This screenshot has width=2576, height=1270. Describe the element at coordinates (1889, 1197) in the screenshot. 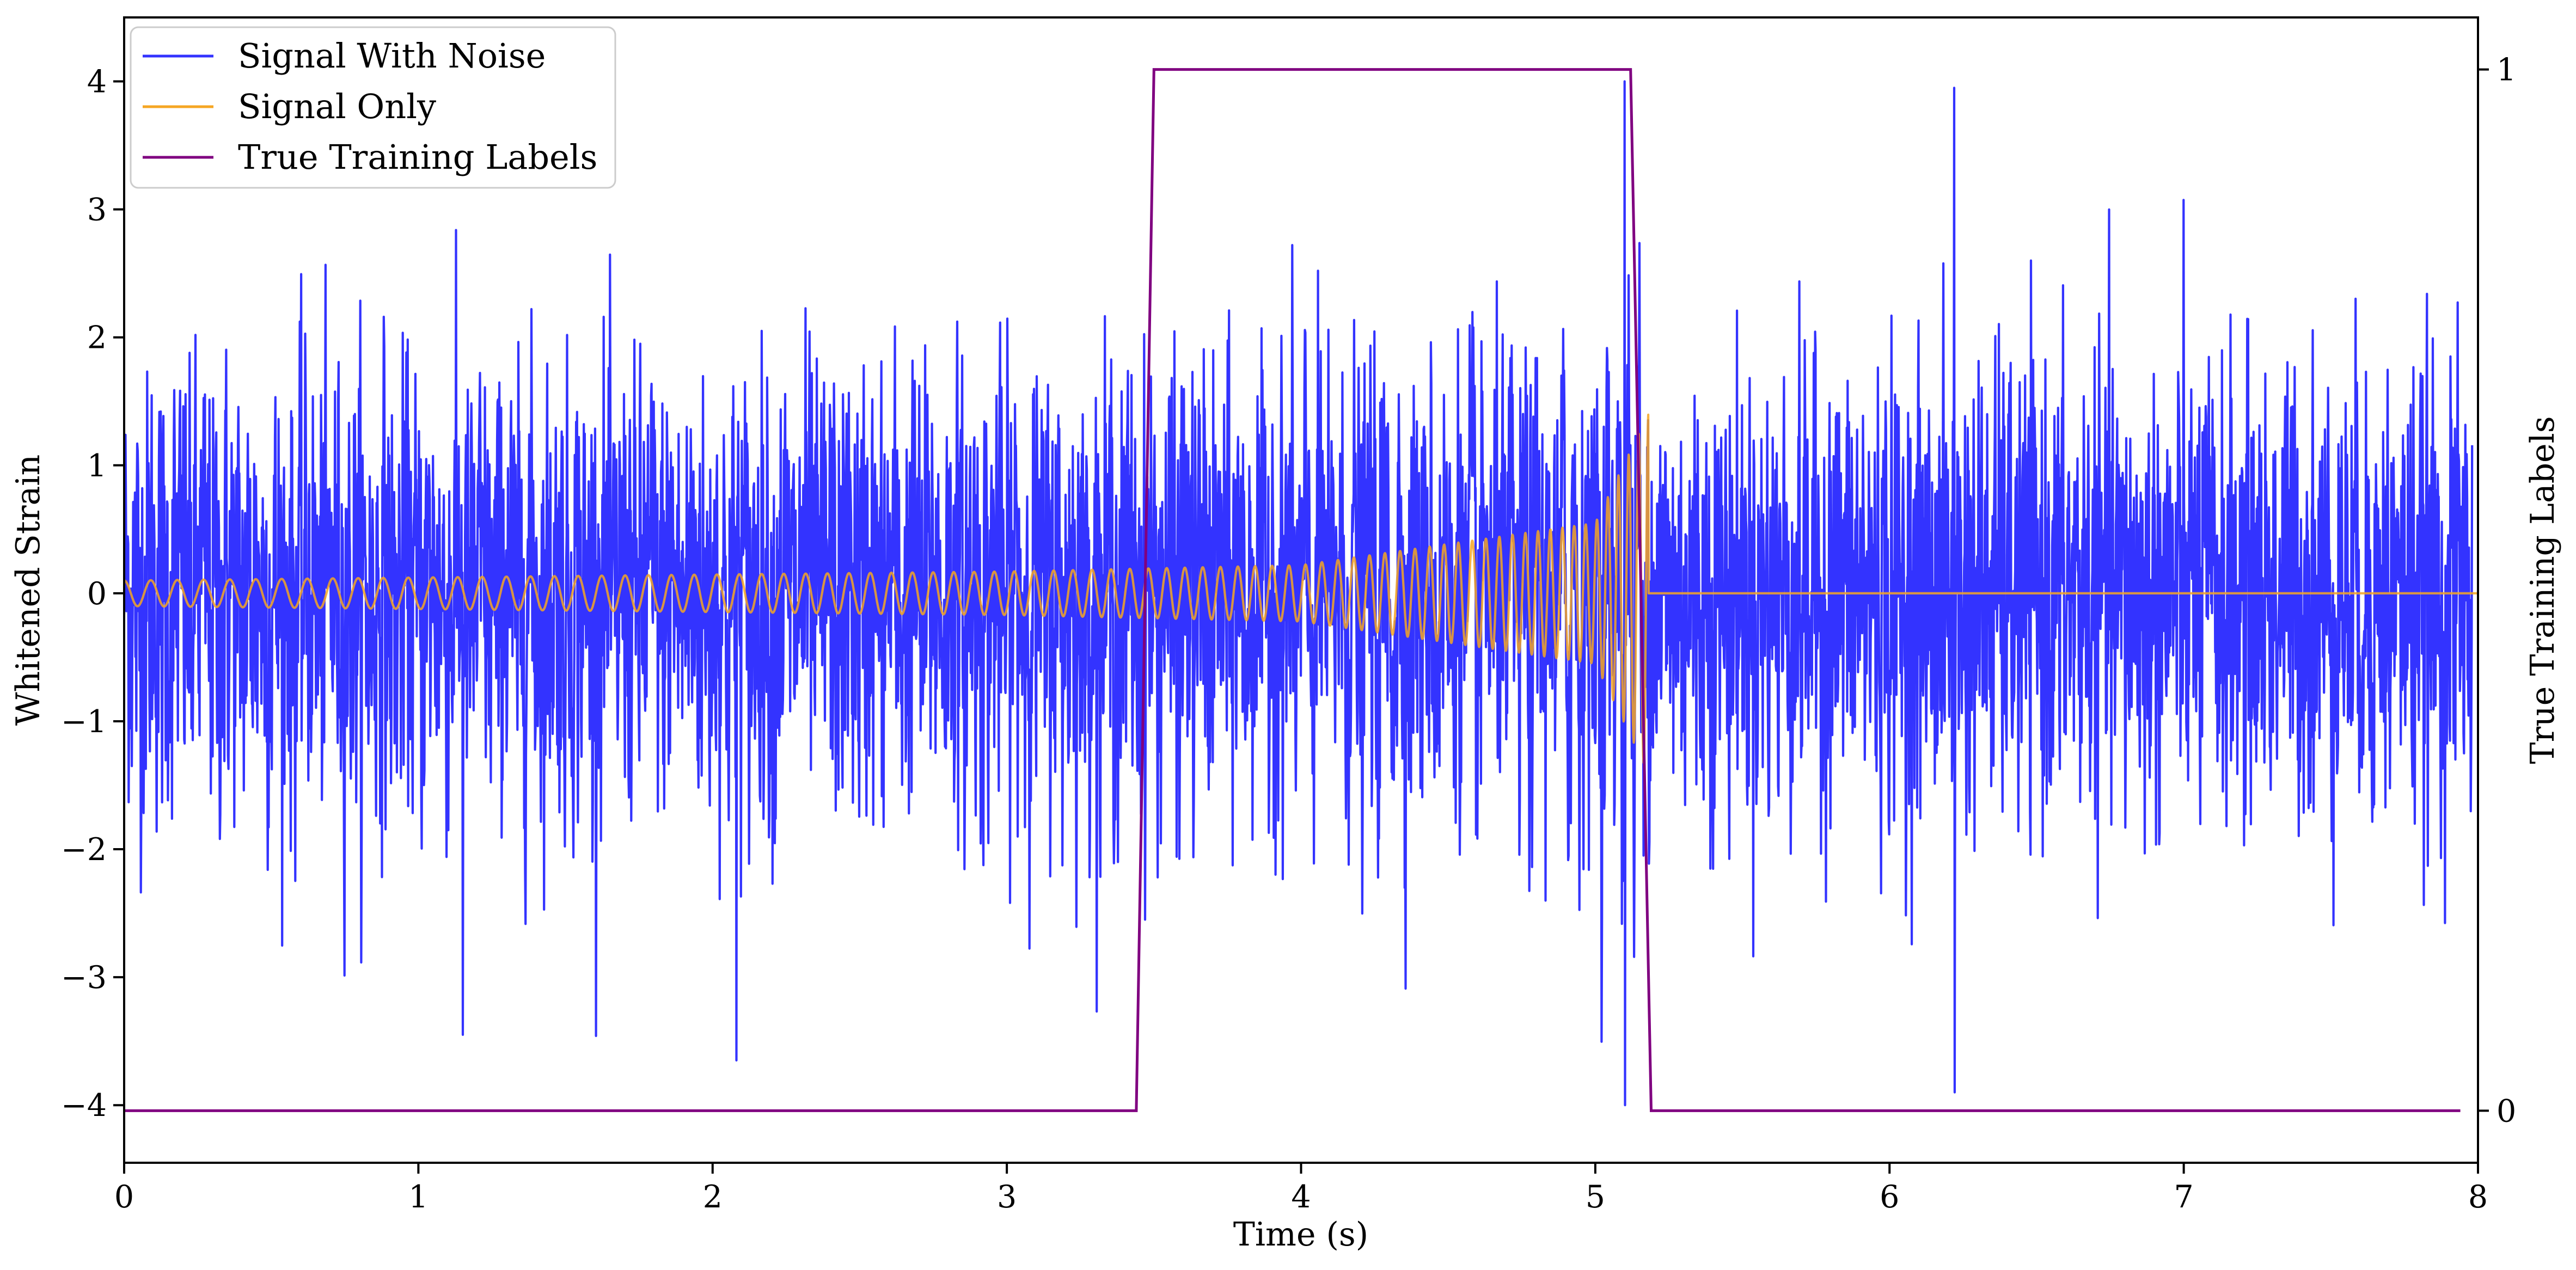

I see `x-tick-label: 6` at that location.